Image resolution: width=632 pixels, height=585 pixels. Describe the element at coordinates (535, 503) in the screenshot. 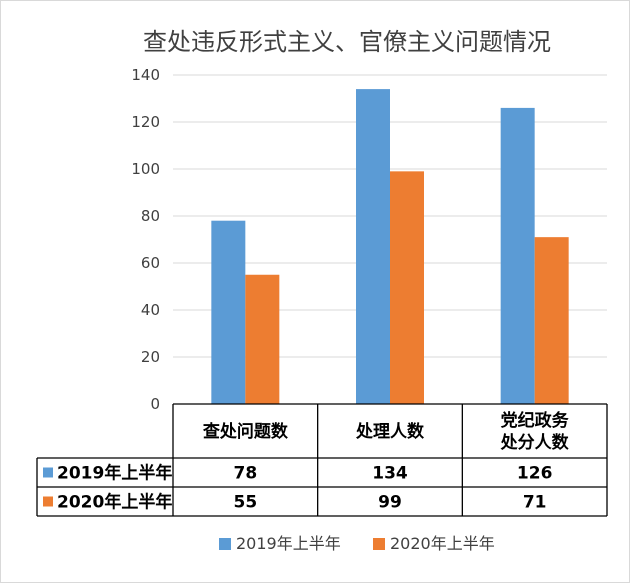

I see `data-value: 71` at that location.